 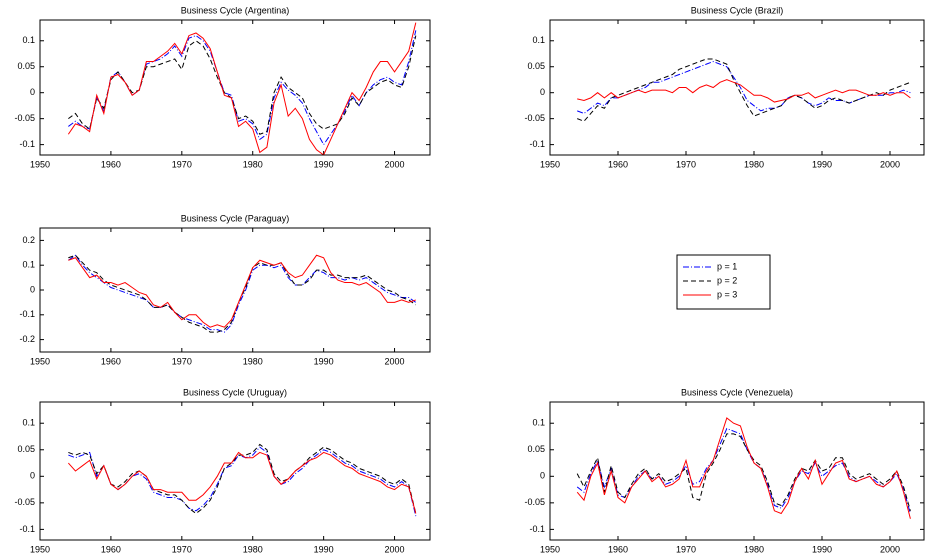 What do you see at coordinates (727, 266) in the screenshot?
I see `legend-label: p = 1` at bounding box center [727, 266].